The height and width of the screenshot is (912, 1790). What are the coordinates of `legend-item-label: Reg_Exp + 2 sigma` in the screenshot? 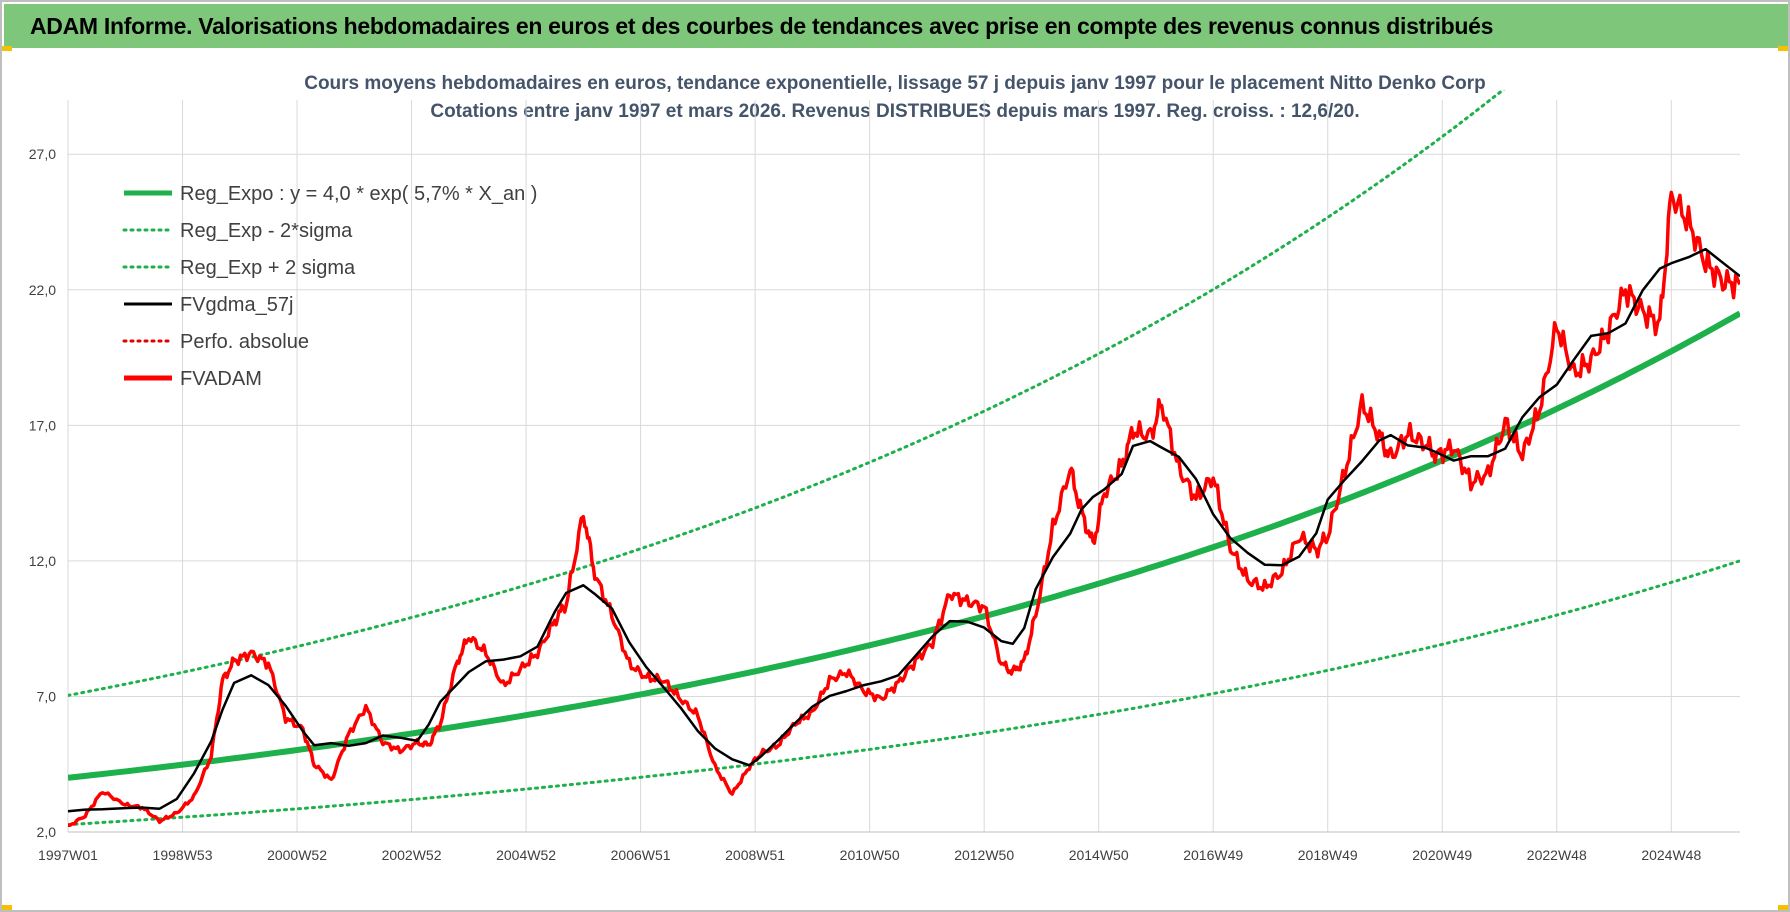 It's located at (268, 268).